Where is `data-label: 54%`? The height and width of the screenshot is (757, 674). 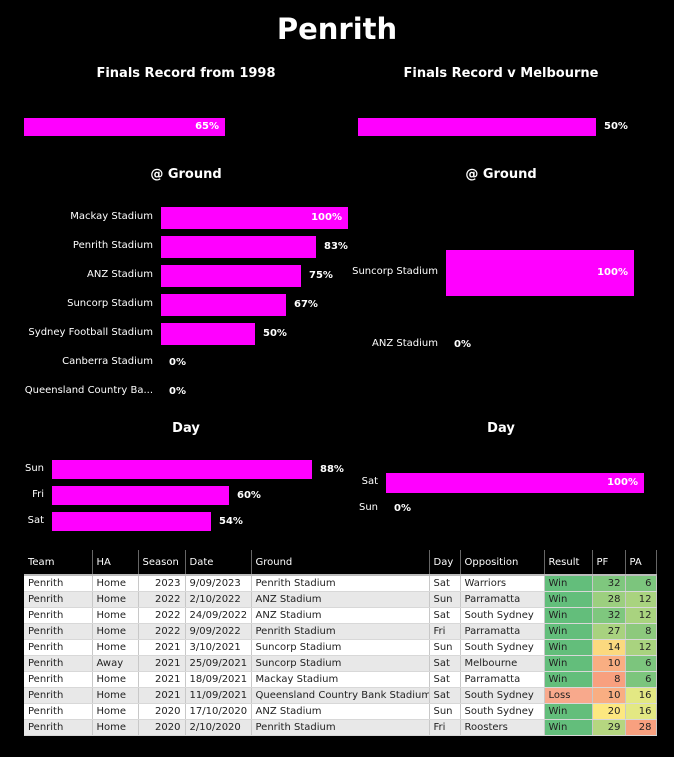
data-label: 54% is located at coordinates (231, 521).